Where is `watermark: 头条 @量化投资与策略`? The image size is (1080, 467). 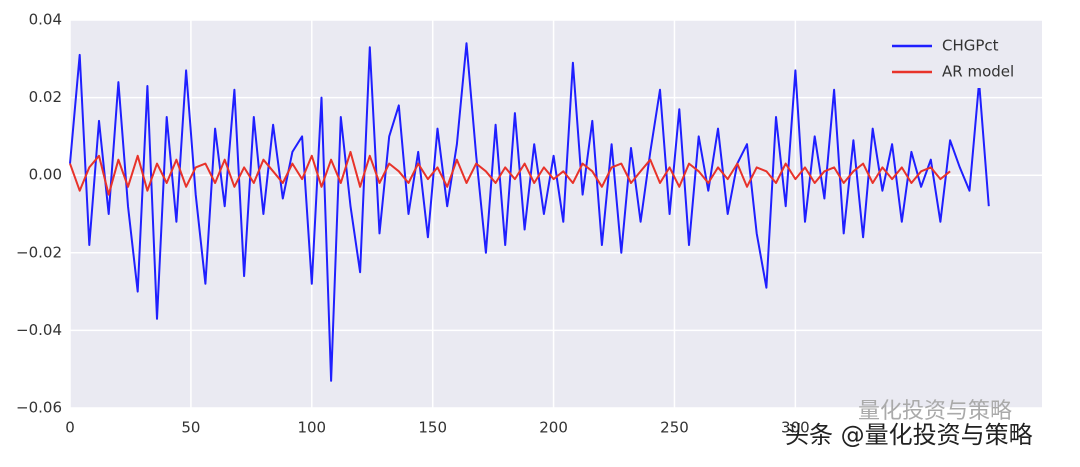
watermark: 头条 @量化投资与策略 is located at coordinates (909, 435).